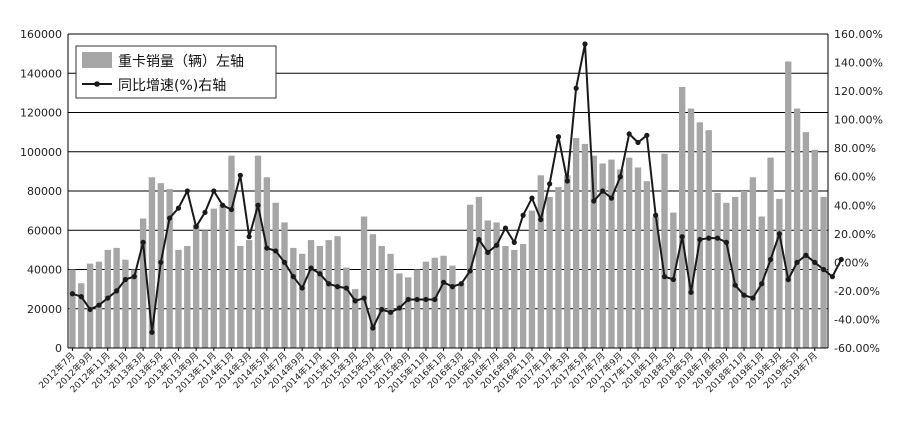  What do you see at coordinates (41, 73) in the screenshot?
I see `left-tick-label: 140000` at bounding box center [41, 73].